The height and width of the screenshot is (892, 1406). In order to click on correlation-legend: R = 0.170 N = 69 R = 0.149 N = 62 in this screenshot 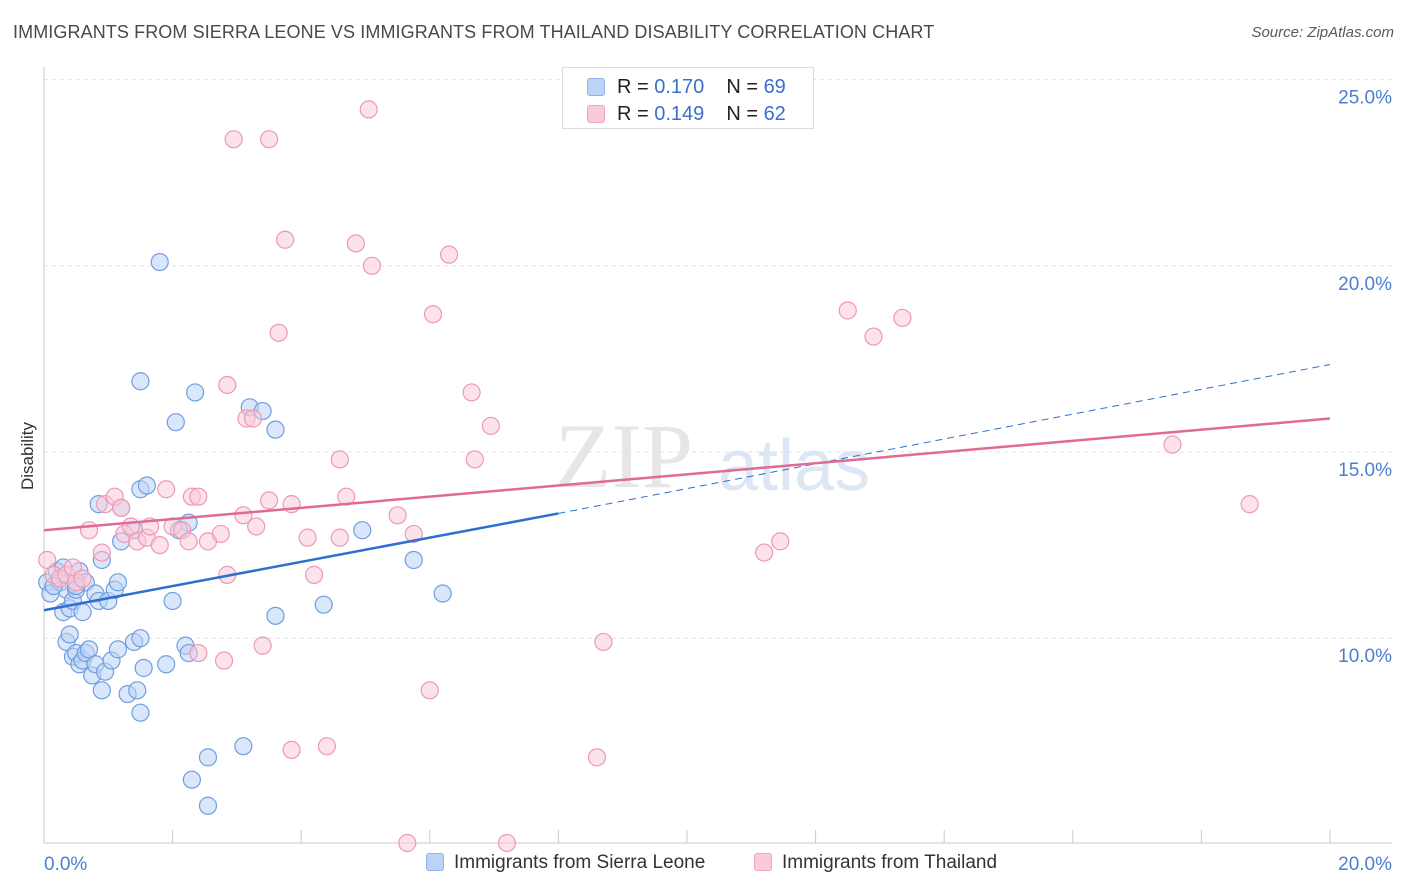, I will do `click(688, 98)`.